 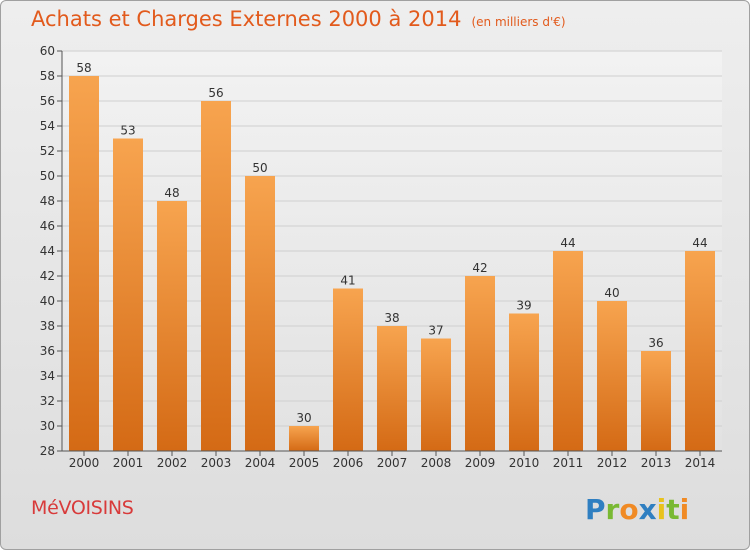 What do you see at coordinates (259, 168) in the screenshot?
I see `bar-value-label: 50` at bounding box center [259, 168].